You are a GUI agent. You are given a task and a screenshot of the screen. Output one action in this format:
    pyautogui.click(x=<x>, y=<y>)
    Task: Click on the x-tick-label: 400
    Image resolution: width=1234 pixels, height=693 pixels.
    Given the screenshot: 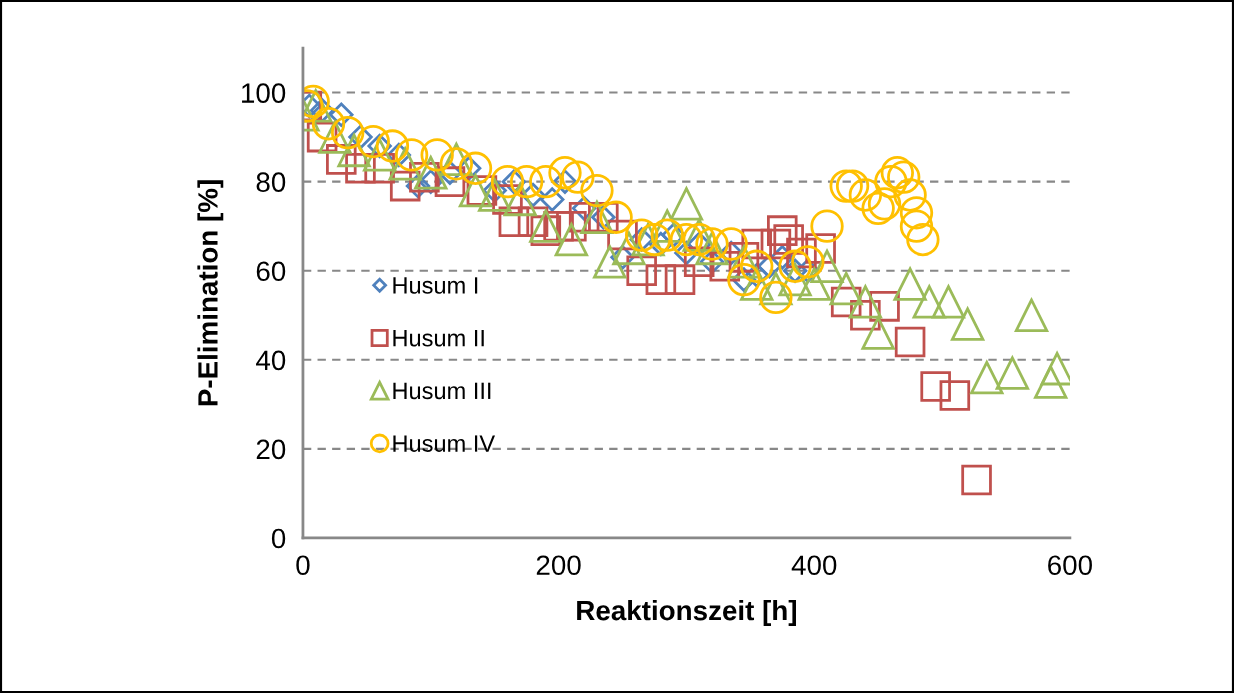 What is the action you would take?
    pyautogui.click(x=814, y=565)
    